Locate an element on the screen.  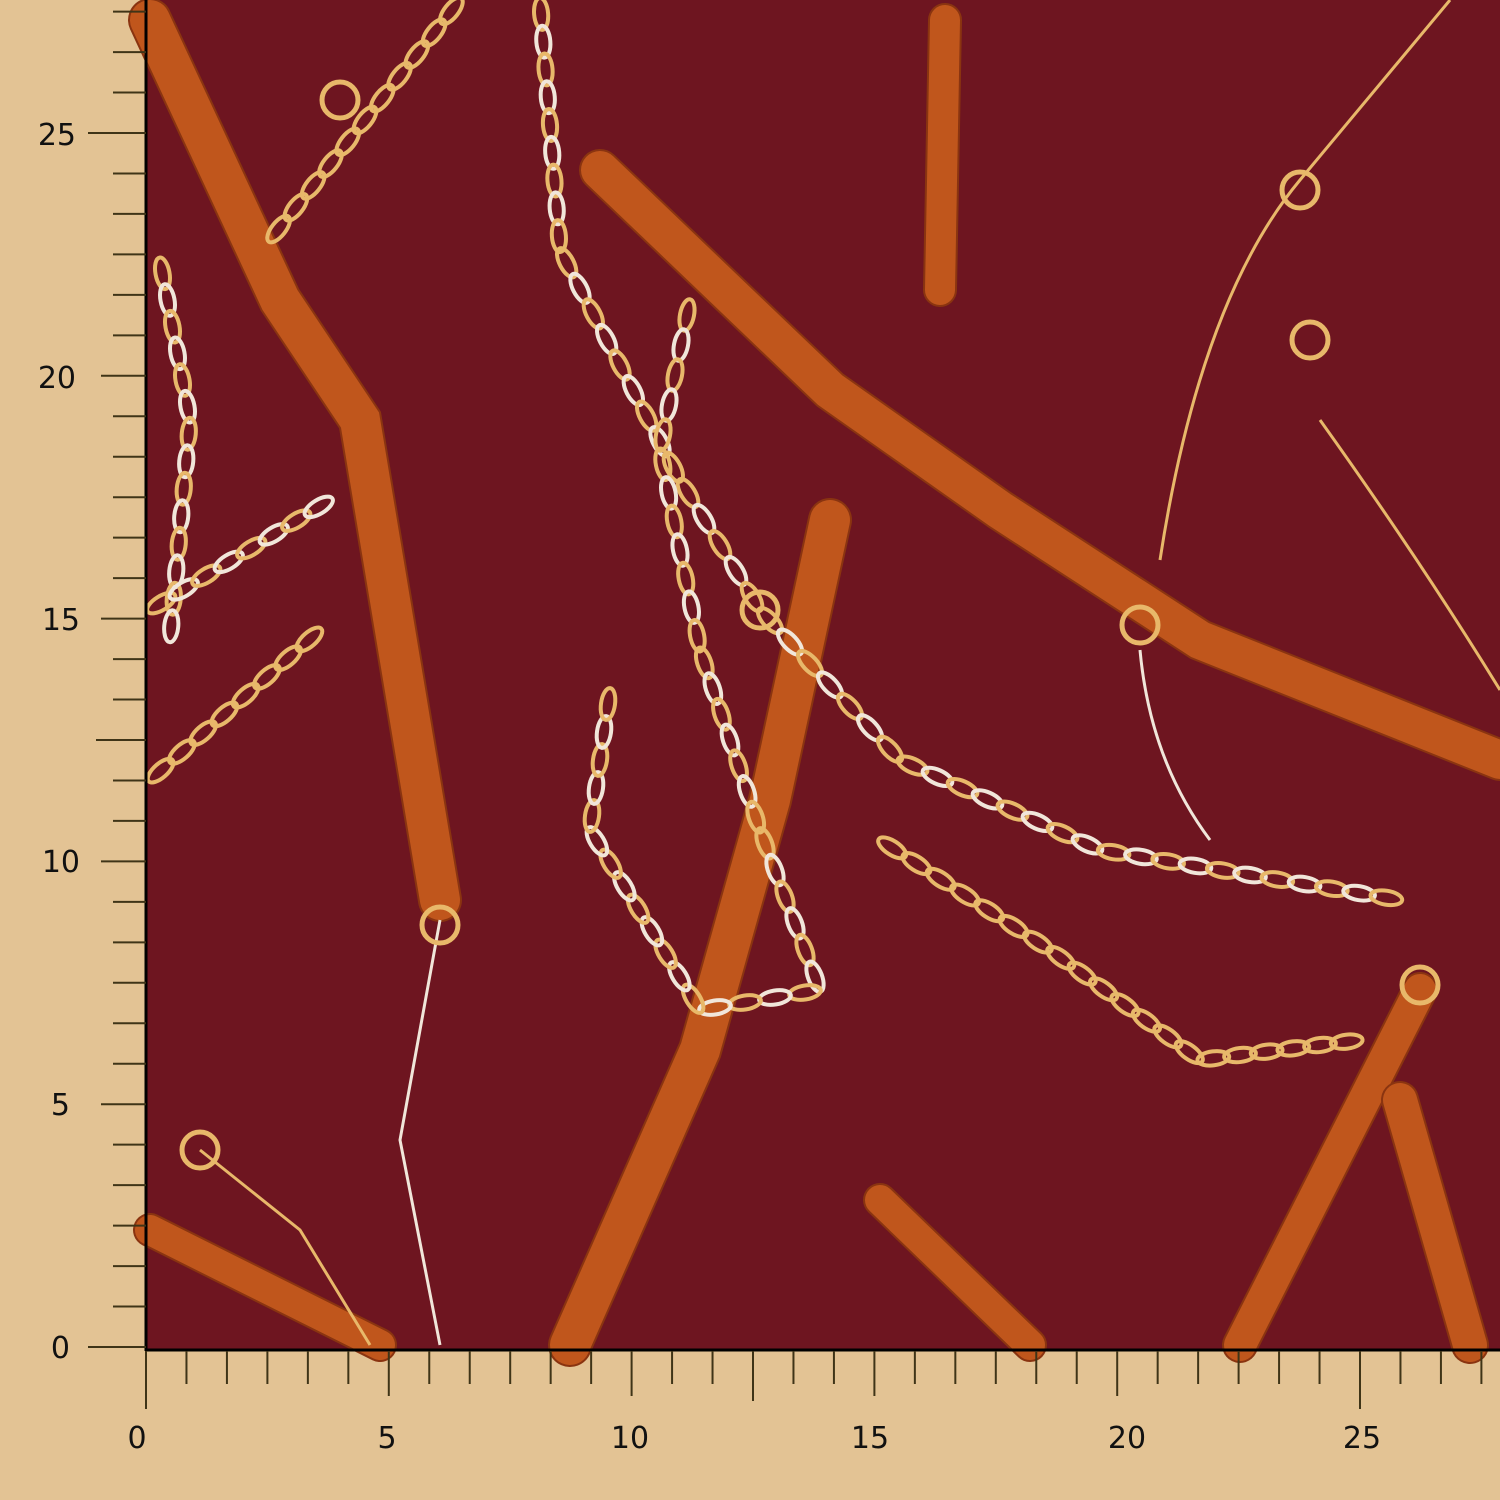
h-label: 10 is located at coordinates (630, 1438).